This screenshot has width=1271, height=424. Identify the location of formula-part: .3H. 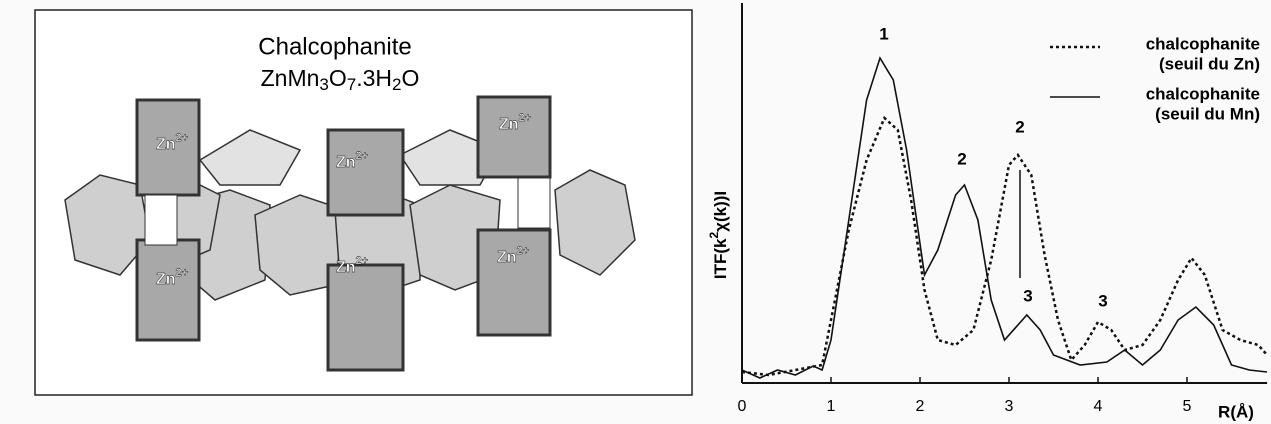
(374, 78).